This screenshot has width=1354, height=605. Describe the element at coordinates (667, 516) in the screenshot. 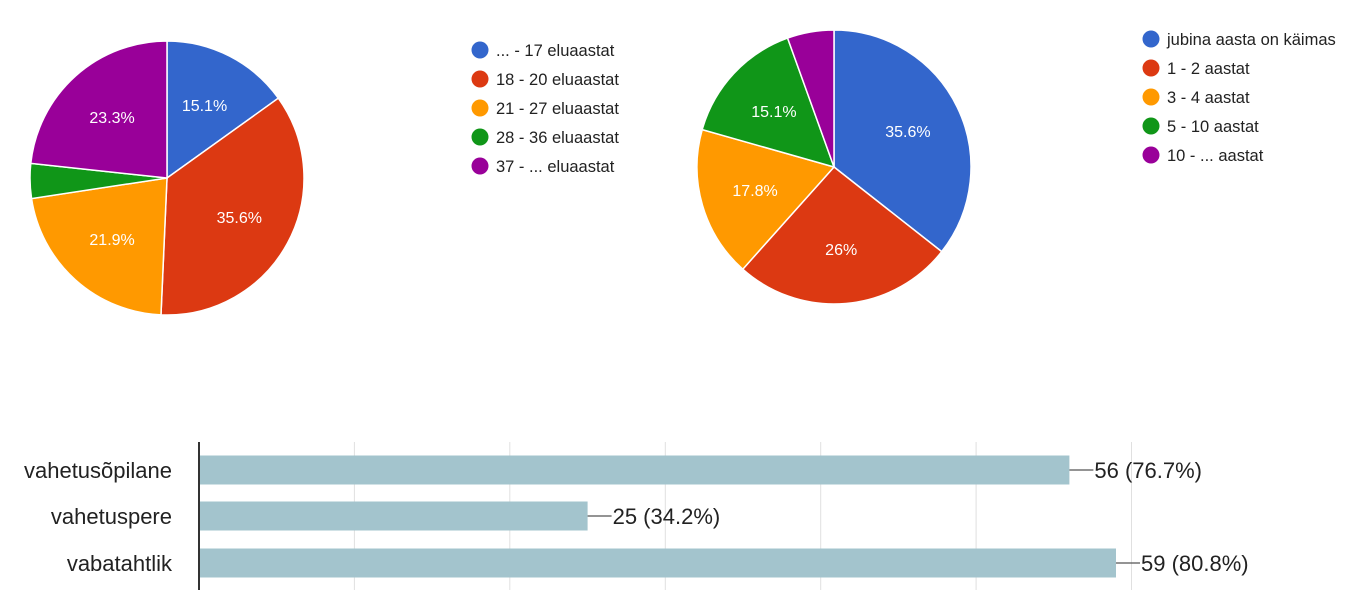

I see `bar-value-label-vahetuspere: 25 (34.2%)` at that location.